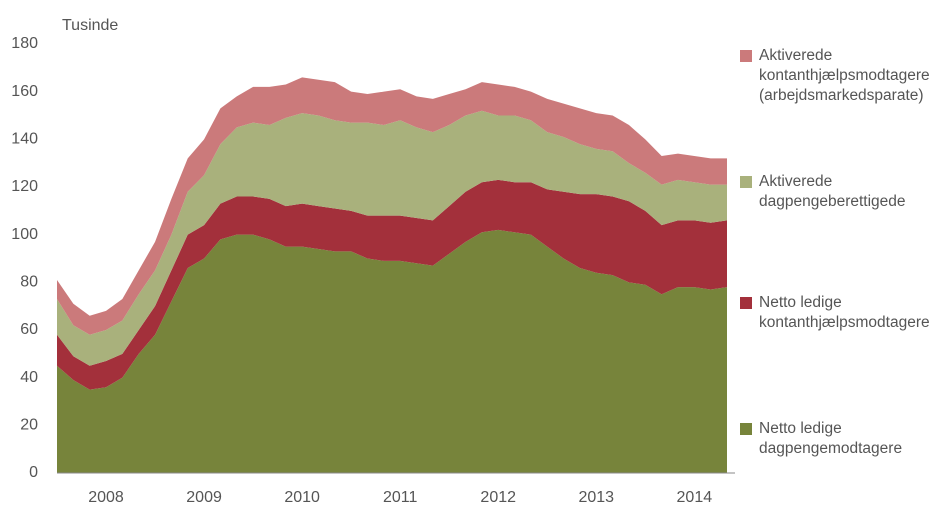 The height and width of the screenshot is (510, 951). I want to click on x-tick-label: 2011, so click(400, 497).